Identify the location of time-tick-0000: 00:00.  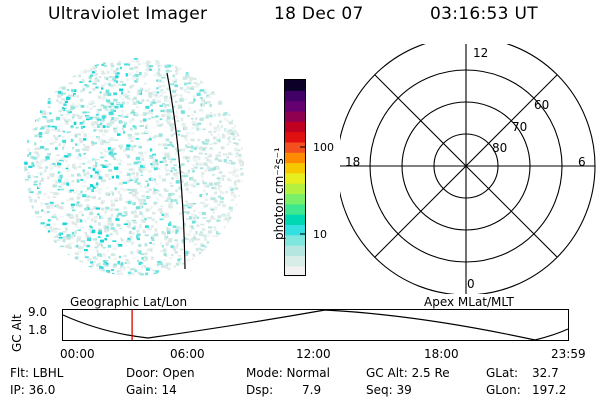
(77, 354).